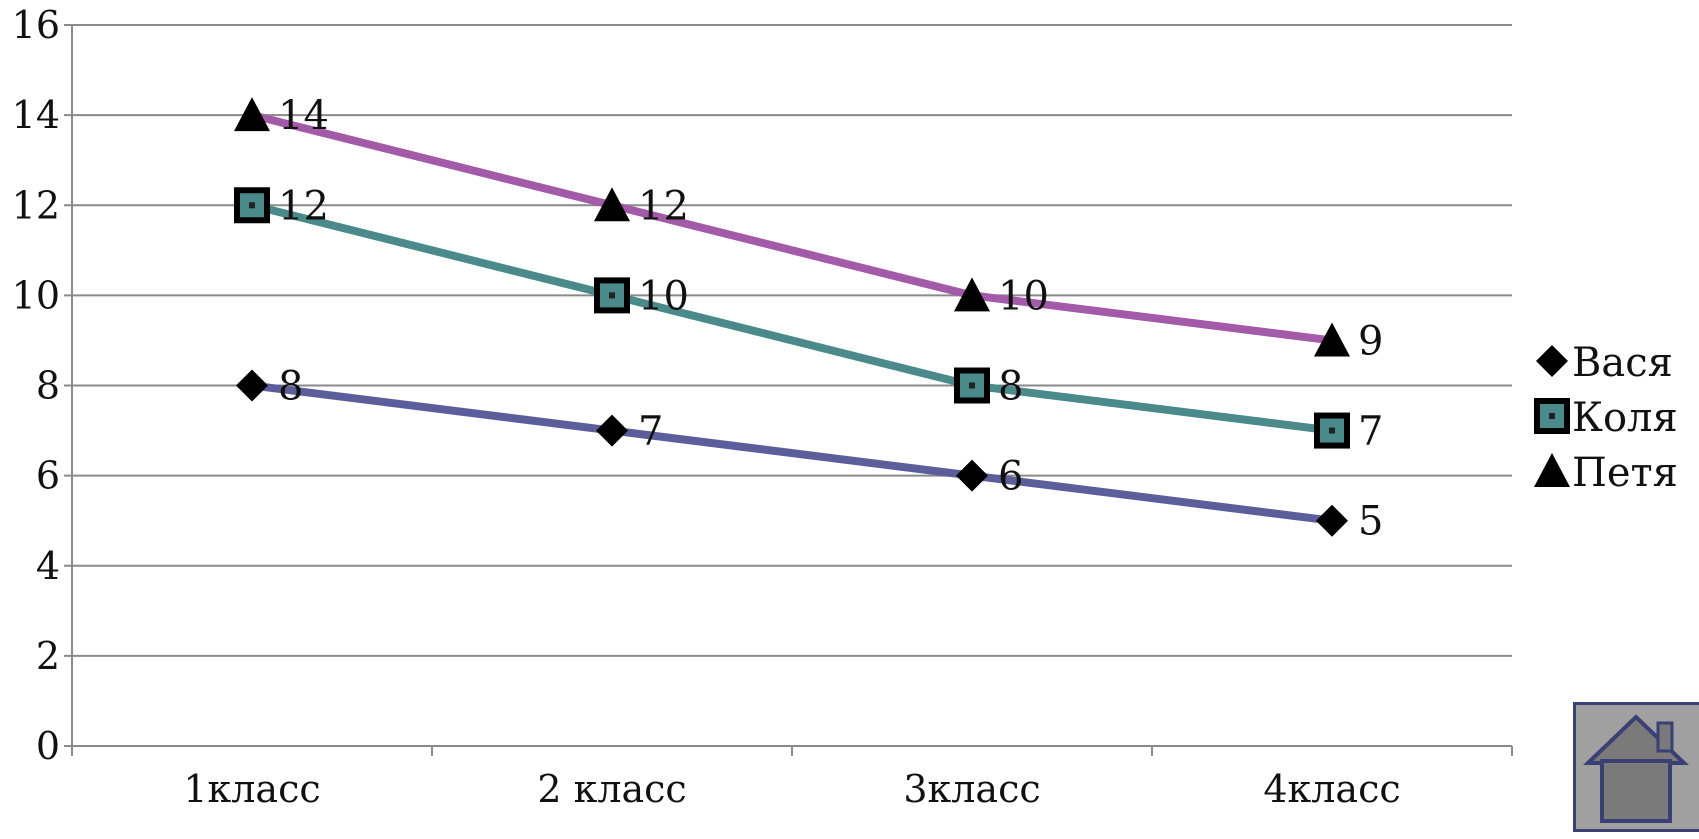 The height and width of the screenshot is (839, 1699). I want to click on y-tick-label: 8, so click(48, 386).